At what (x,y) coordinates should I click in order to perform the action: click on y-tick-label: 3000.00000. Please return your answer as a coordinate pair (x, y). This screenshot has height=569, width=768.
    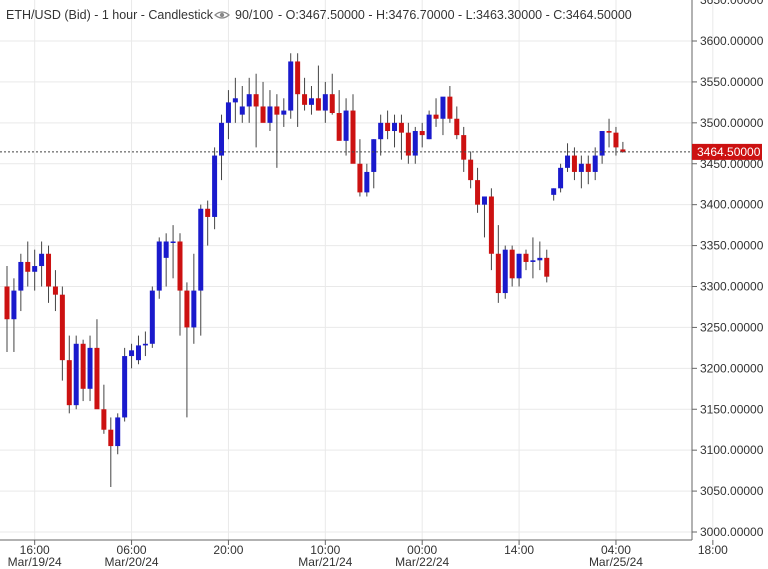
    Looking at the image, I should click on (732, 532).